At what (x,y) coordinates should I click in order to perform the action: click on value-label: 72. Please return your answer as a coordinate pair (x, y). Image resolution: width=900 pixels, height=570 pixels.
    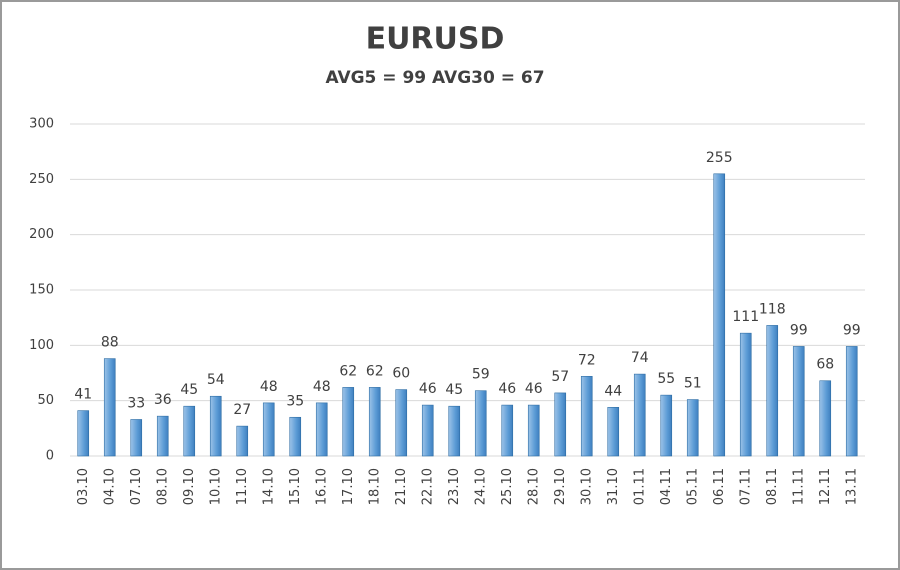
    Looking at the image, I should click on (587, 360).